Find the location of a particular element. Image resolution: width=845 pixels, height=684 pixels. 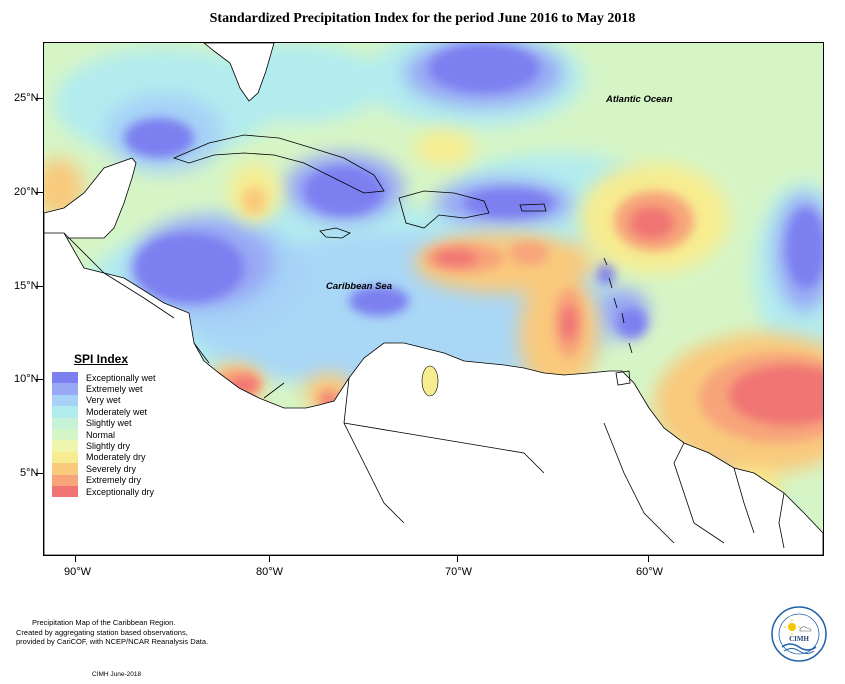

lon-label-70w: 70°W is located at coordinates (459, 572).